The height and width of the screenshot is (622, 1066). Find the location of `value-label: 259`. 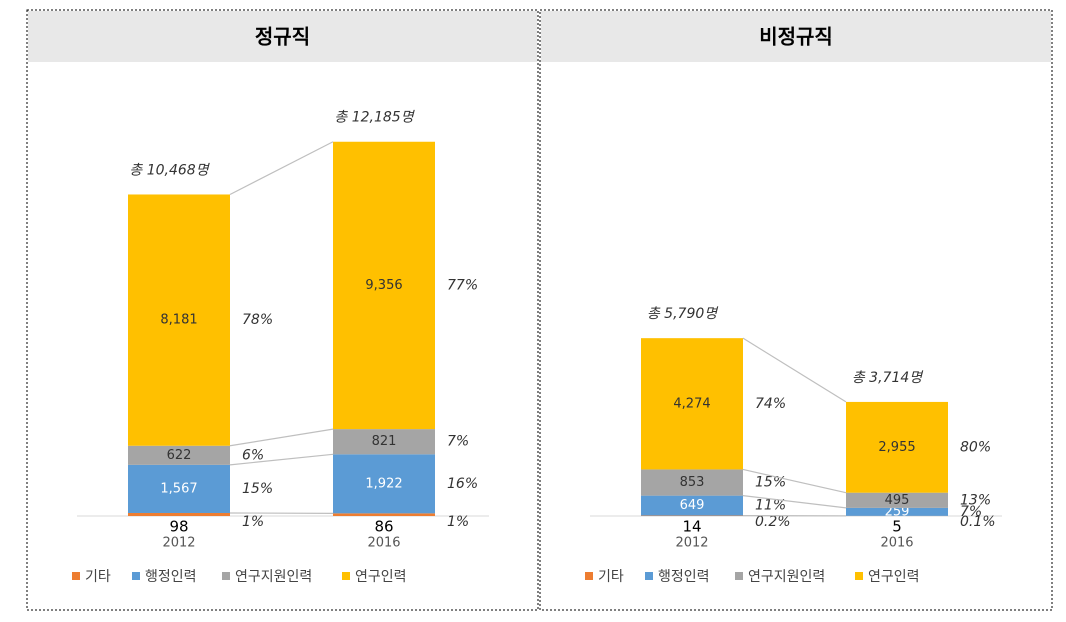

value-label: 259 is located at coordinates (897, 511).